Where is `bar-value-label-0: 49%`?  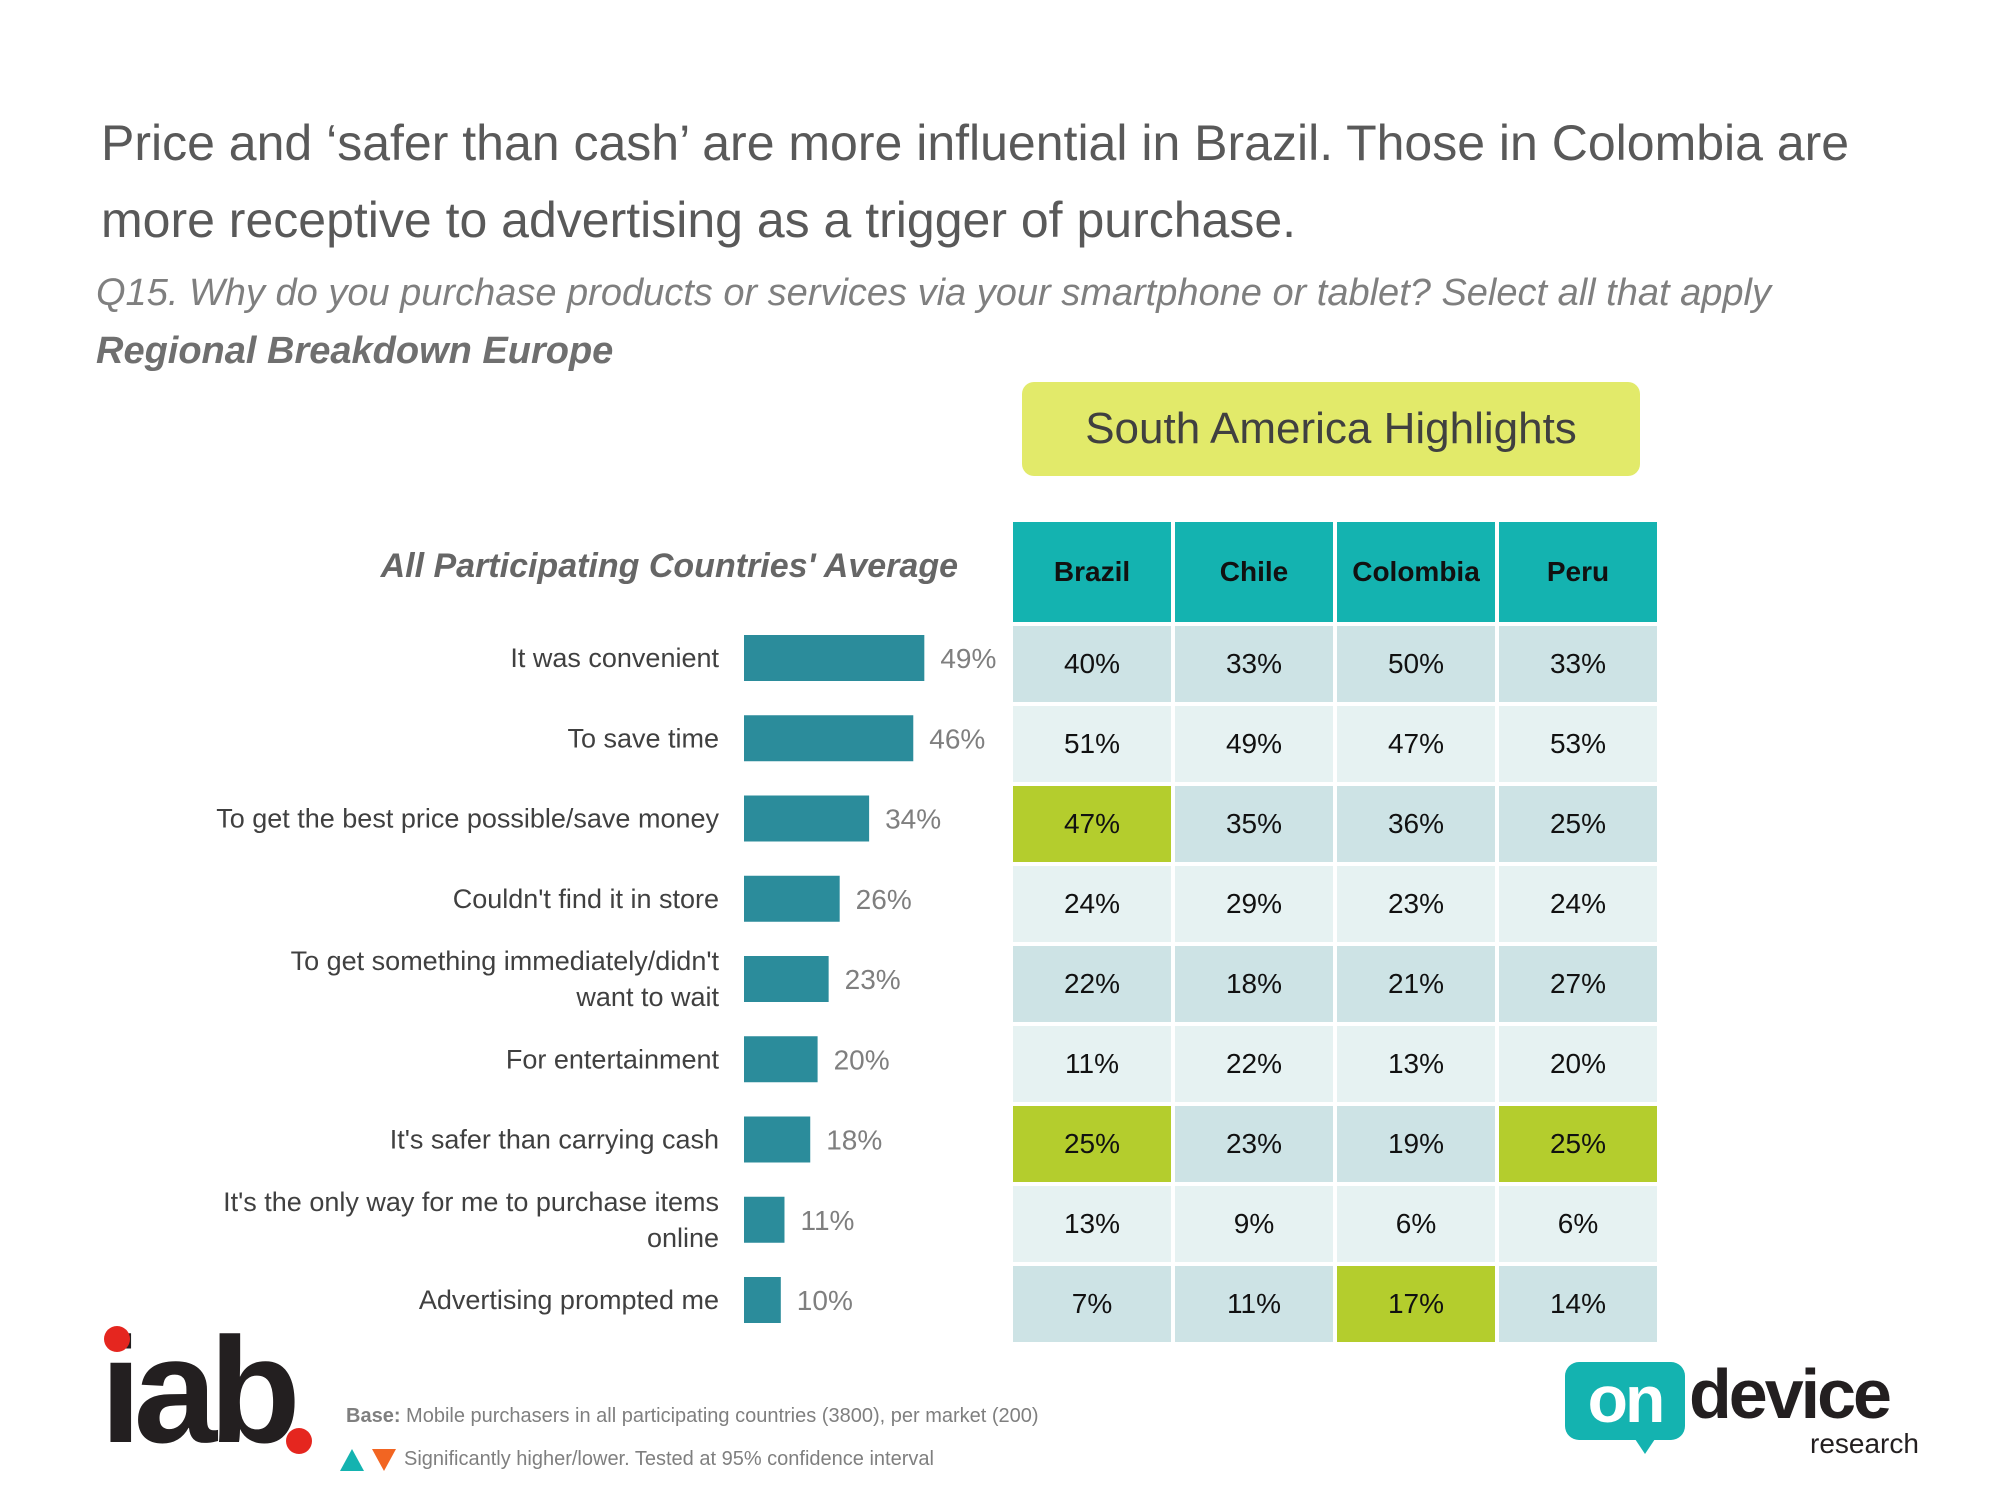
bar-value-label-0: 49% is located at coordinates (968, 658).